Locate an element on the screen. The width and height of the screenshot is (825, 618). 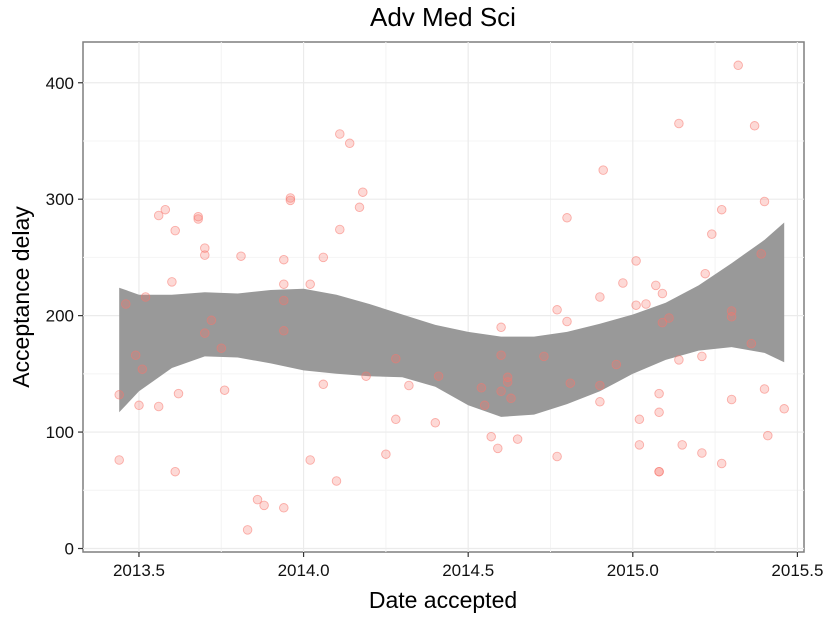
x-axis-title: Date accepted is located at coordinates (443, 600).